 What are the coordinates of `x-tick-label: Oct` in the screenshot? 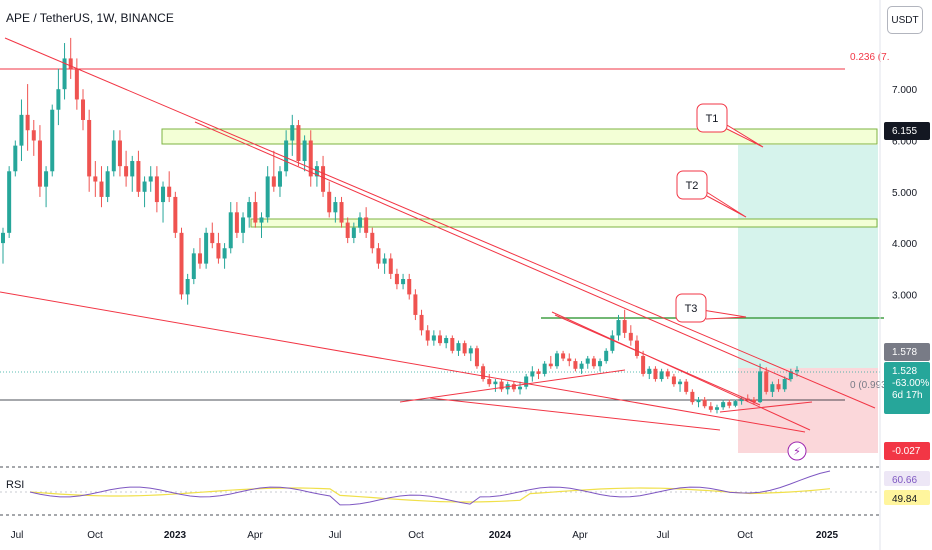 It's located at (95, 535).